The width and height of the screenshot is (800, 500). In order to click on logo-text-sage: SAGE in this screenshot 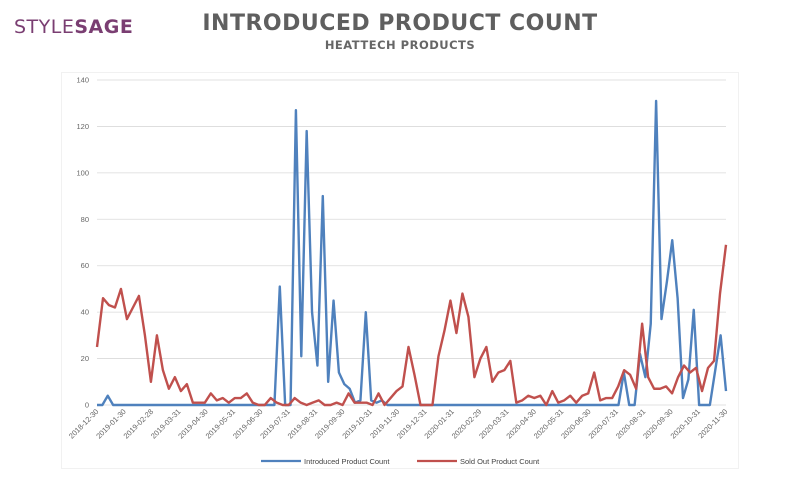, I will do `click(104, 27)`.